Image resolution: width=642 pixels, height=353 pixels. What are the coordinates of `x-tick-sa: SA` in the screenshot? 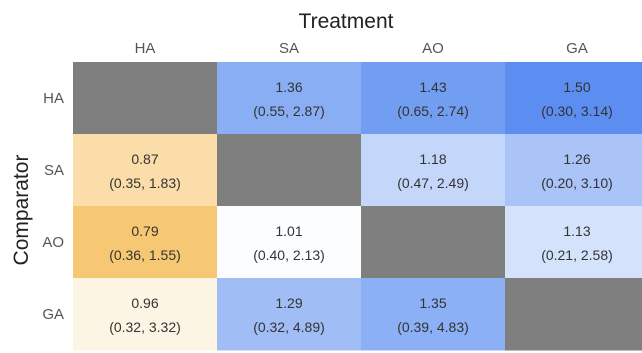 It's located at (289, 48).